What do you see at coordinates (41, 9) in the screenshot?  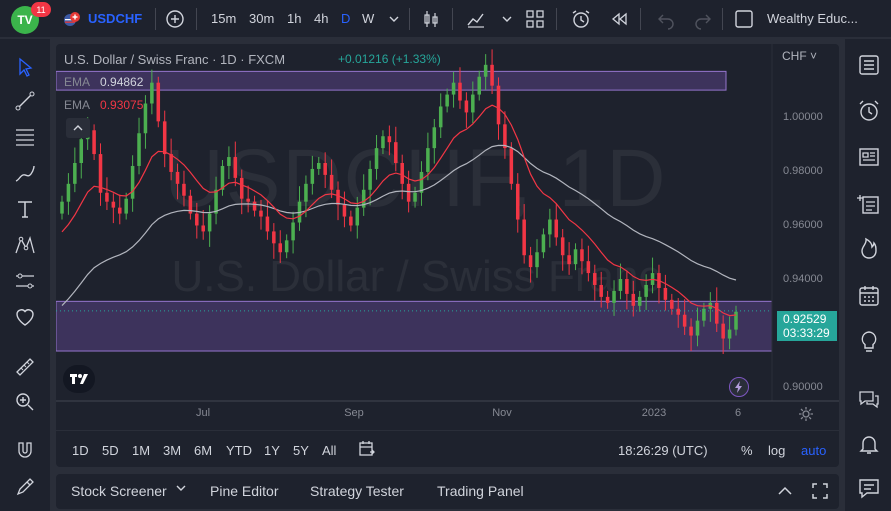 I see `notification-badge: 11` at bounding box center [41, 9].